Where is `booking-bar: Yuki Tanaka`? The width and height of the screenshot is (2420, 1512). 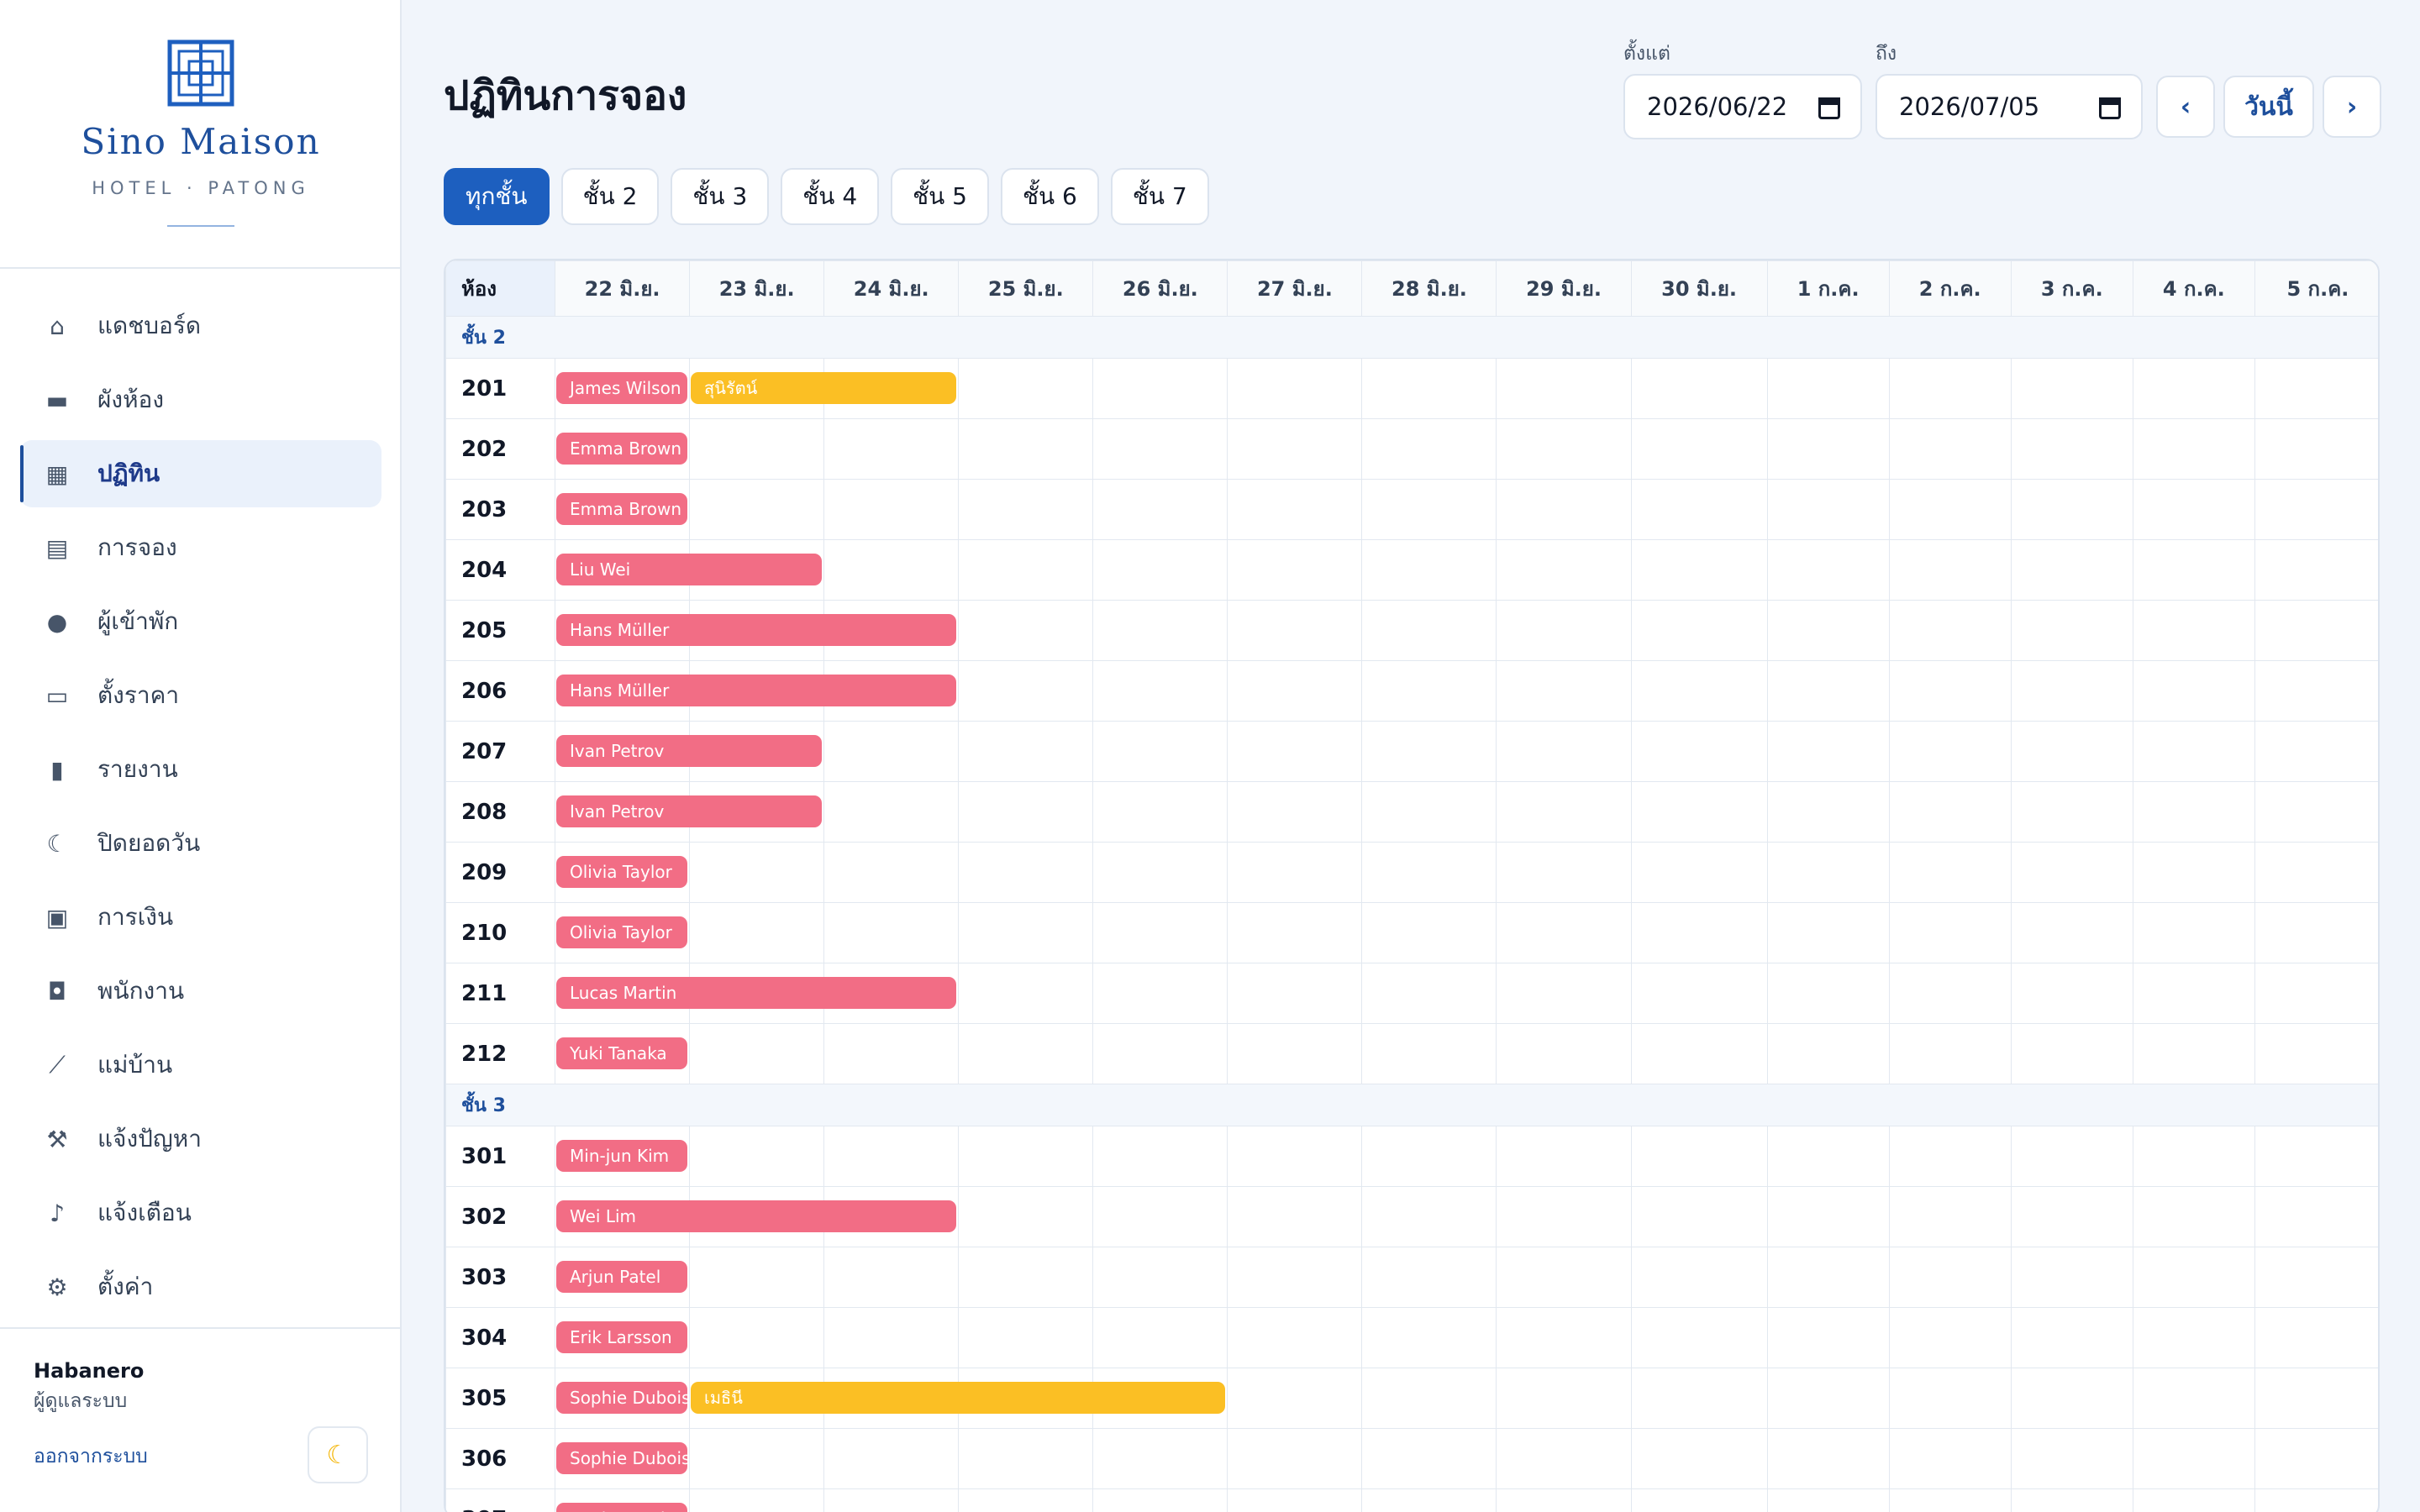 booking-bar: Yuki Tanaka is located at coordinates (621, 1053).